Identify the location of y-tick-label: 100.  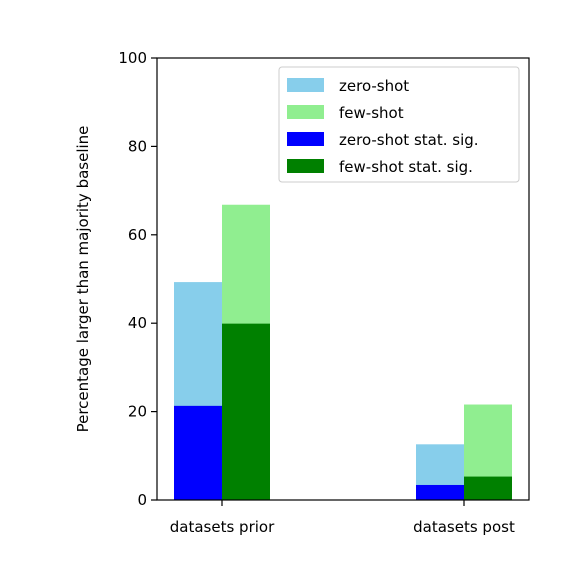
(132, 58).